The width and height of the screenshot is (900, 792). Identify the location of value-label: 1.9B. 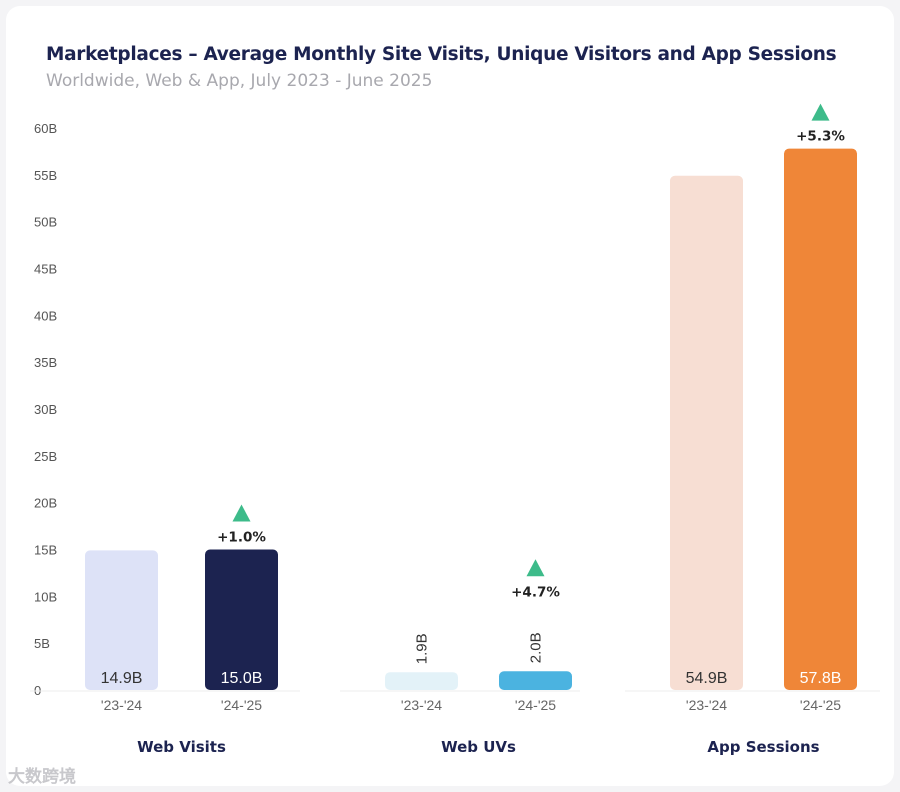
(422, 648).